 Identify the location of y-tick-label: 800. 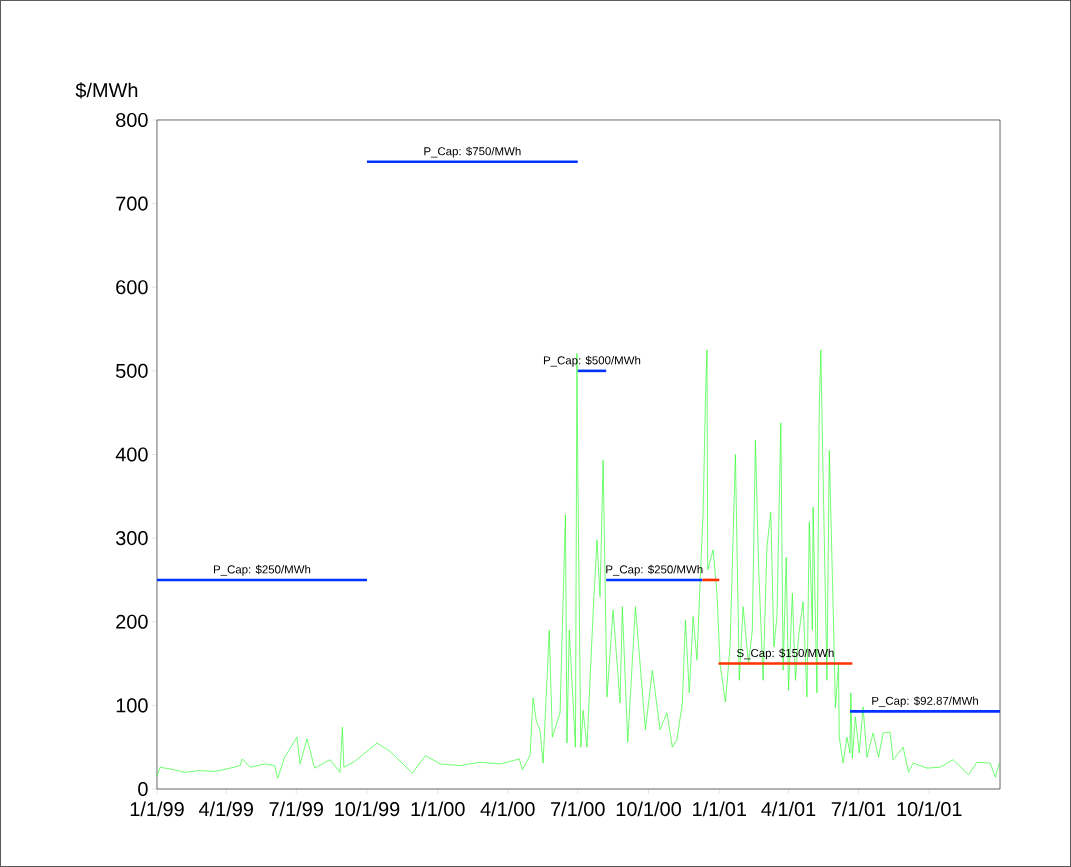
(132, 120).